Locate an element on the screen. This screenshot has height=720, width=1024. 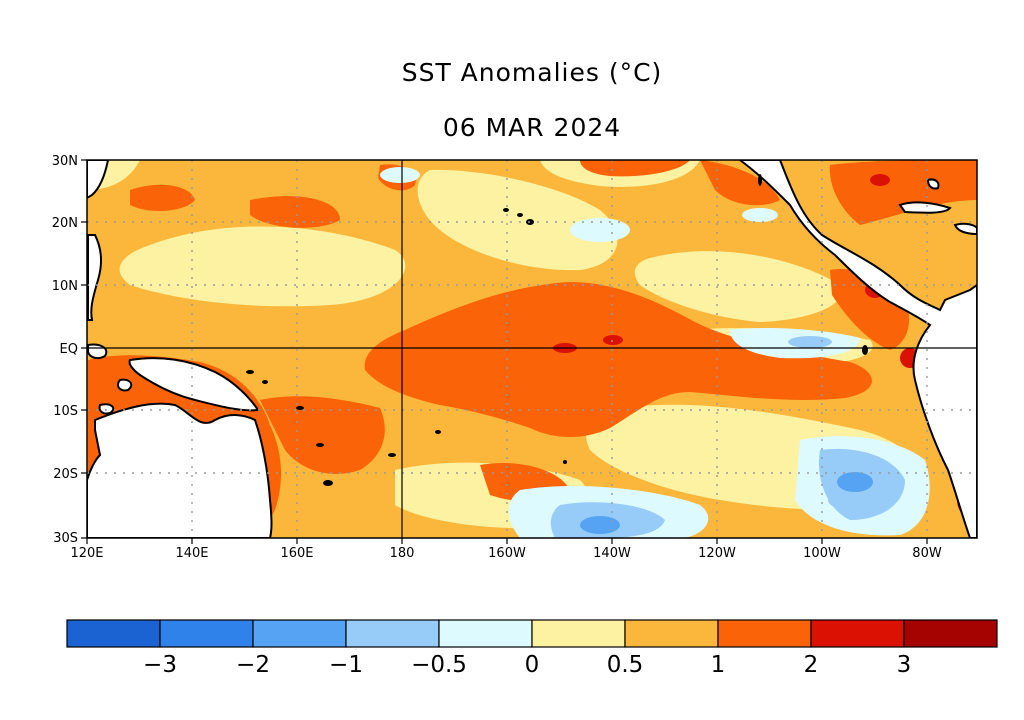
map-title: SST Anomalies (°C) is located at coordinates (532, 72).